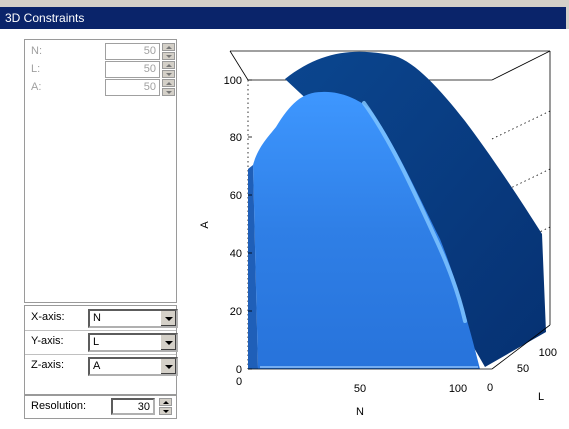 The image size is (569, 429). What do you see at coordinates (47, 341) in the screenshot?
I see `y-axis-label: Y-axis:` at bounding box center [47, 341].